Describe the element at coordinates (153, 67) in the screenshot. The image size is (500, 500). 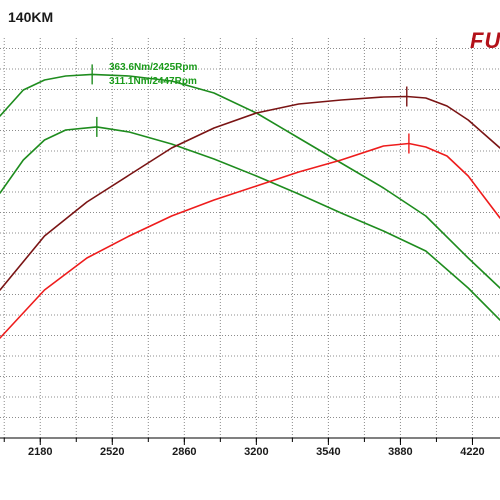
I see `annotation-peak-torque-tuned: 363.6Nm/2425Rpm` at that location.